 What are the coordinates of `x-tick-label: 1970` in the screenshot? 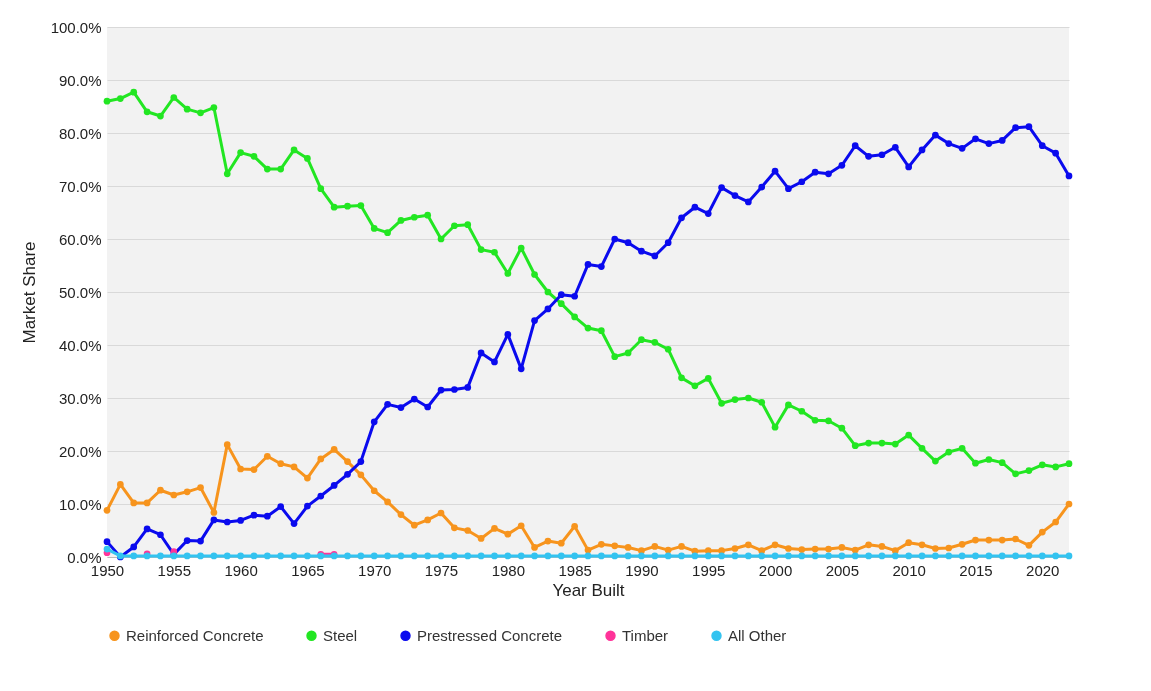 It's located at (375, 570).